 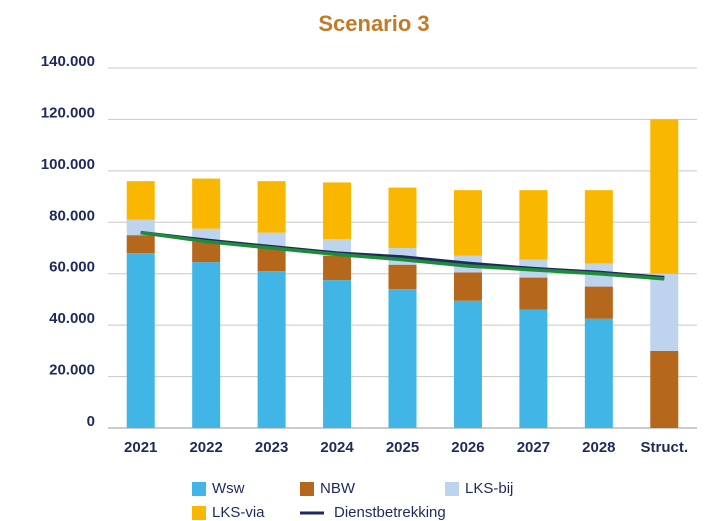 I want to click on y-tick-label: 0, so click(x=91, y=421).